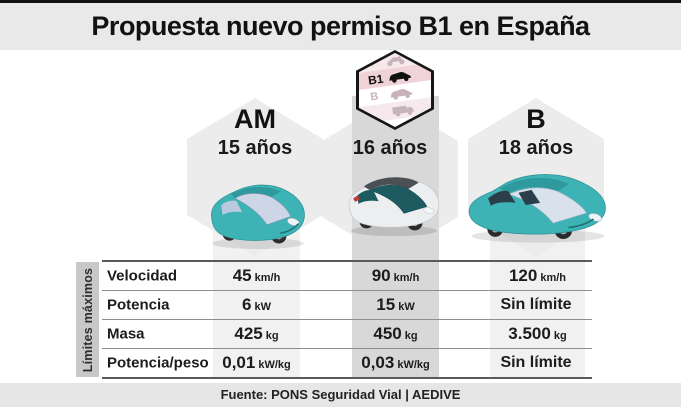 The height and width of the screenshot is (407, 681). I want to click on row-label: Masa, so click(126, 334).